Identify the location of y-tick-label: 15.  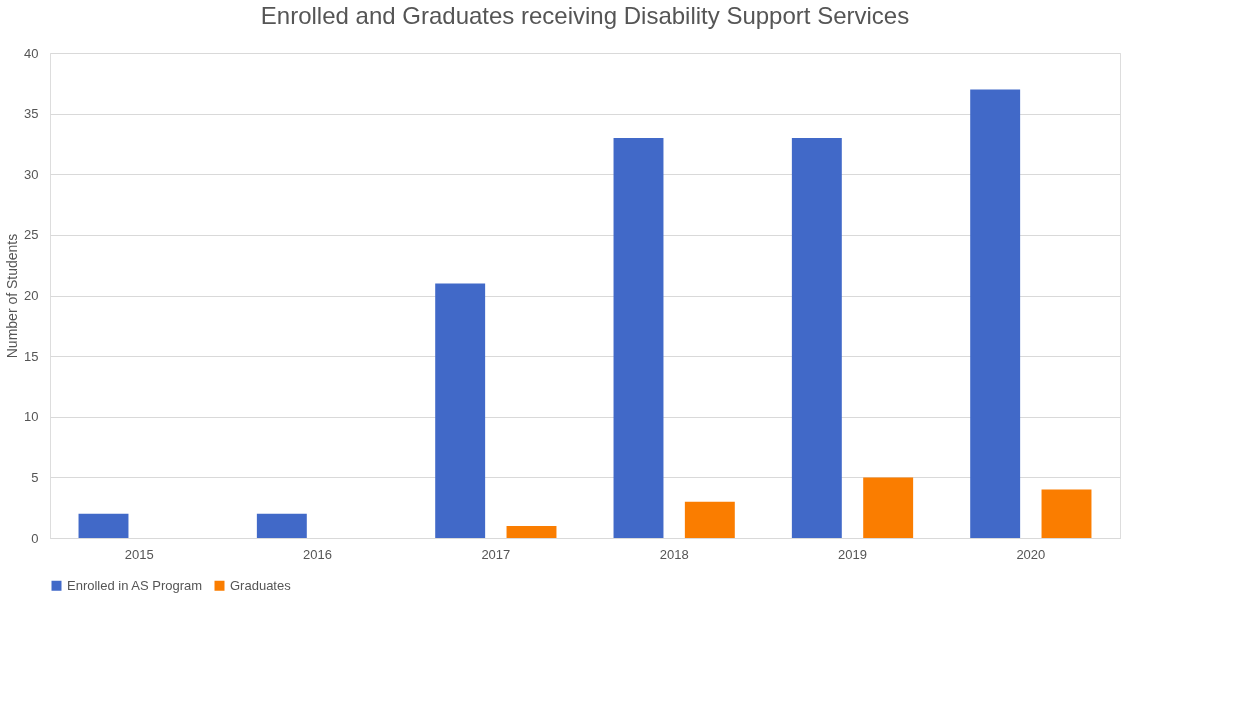
(31, 356).